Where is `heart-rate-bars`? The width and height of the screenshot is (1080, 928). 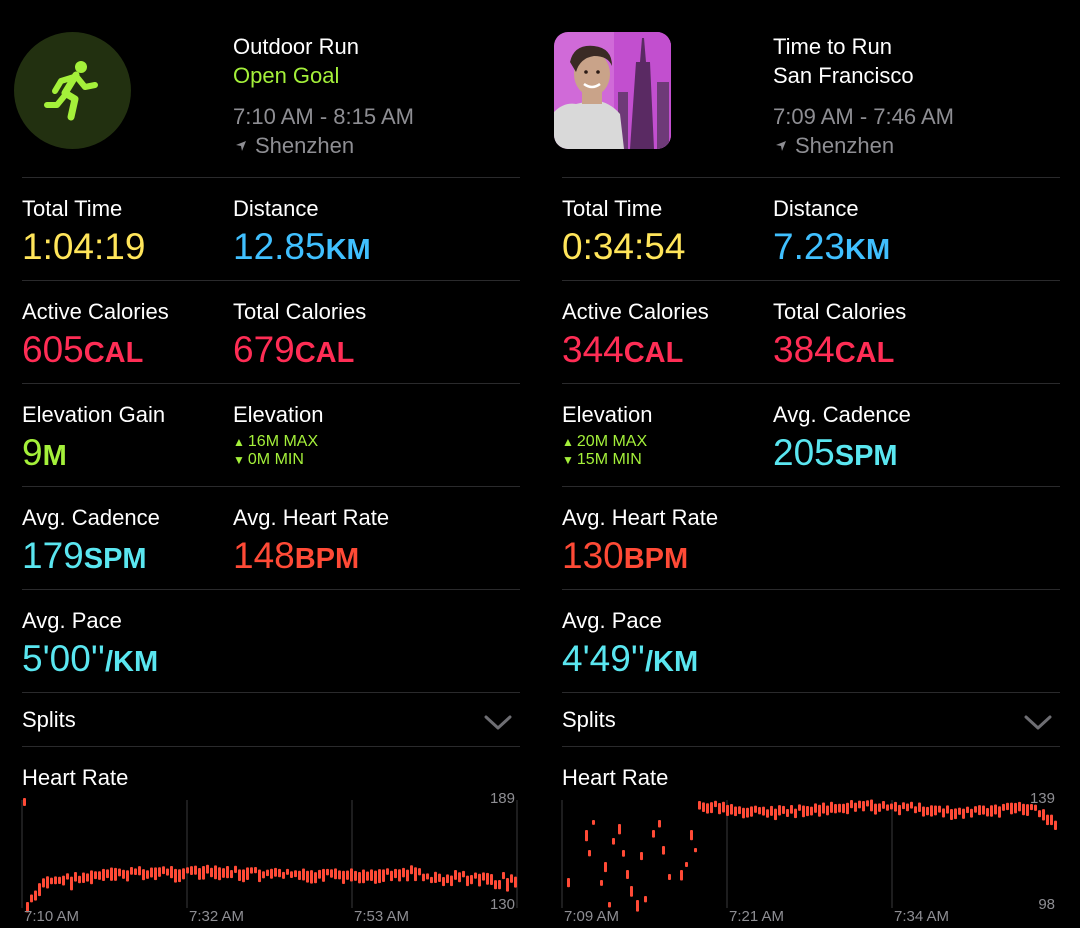
heart-rate-bars is located at coordinates (270, 855).